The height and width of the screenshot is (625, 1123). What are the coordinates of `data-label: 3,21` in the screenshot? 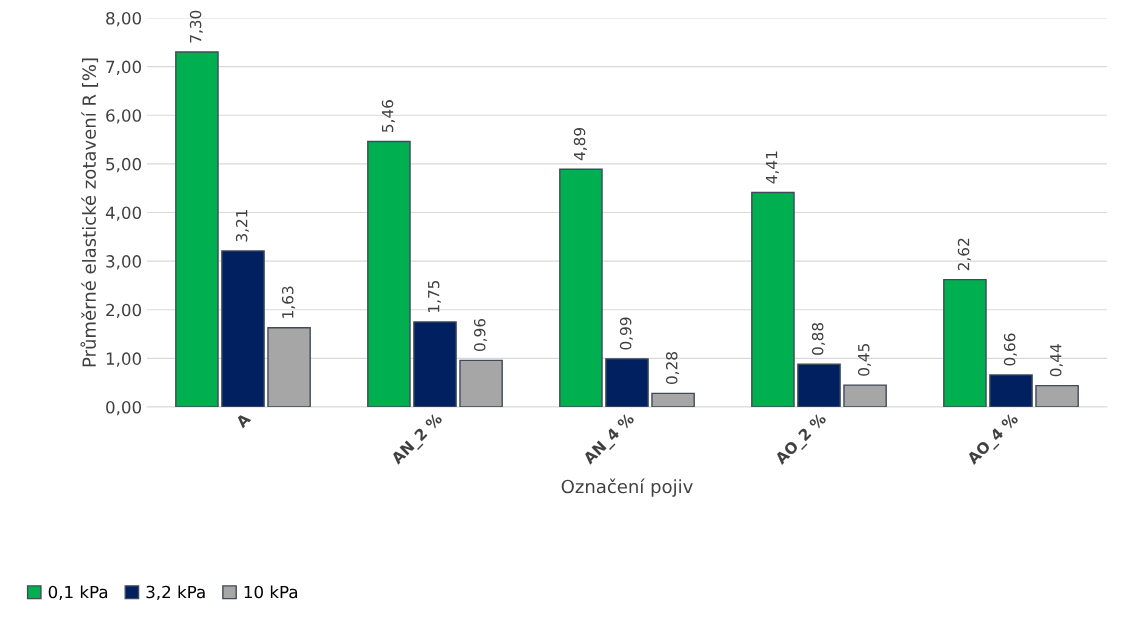 It's located at (242, 225).